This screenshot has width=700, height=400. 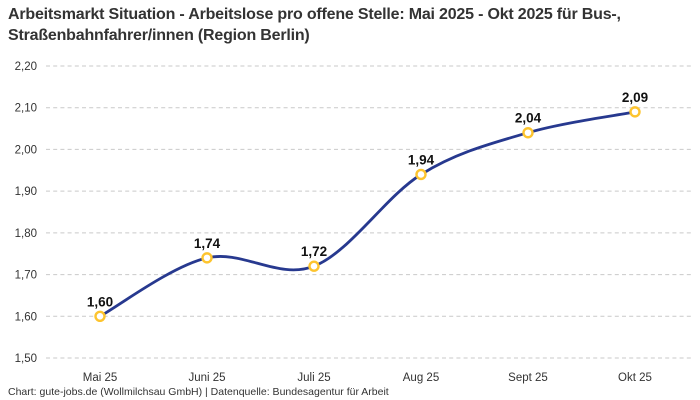 I want to click on data-point-value-label: 2,09, so click(x=635, y=97).